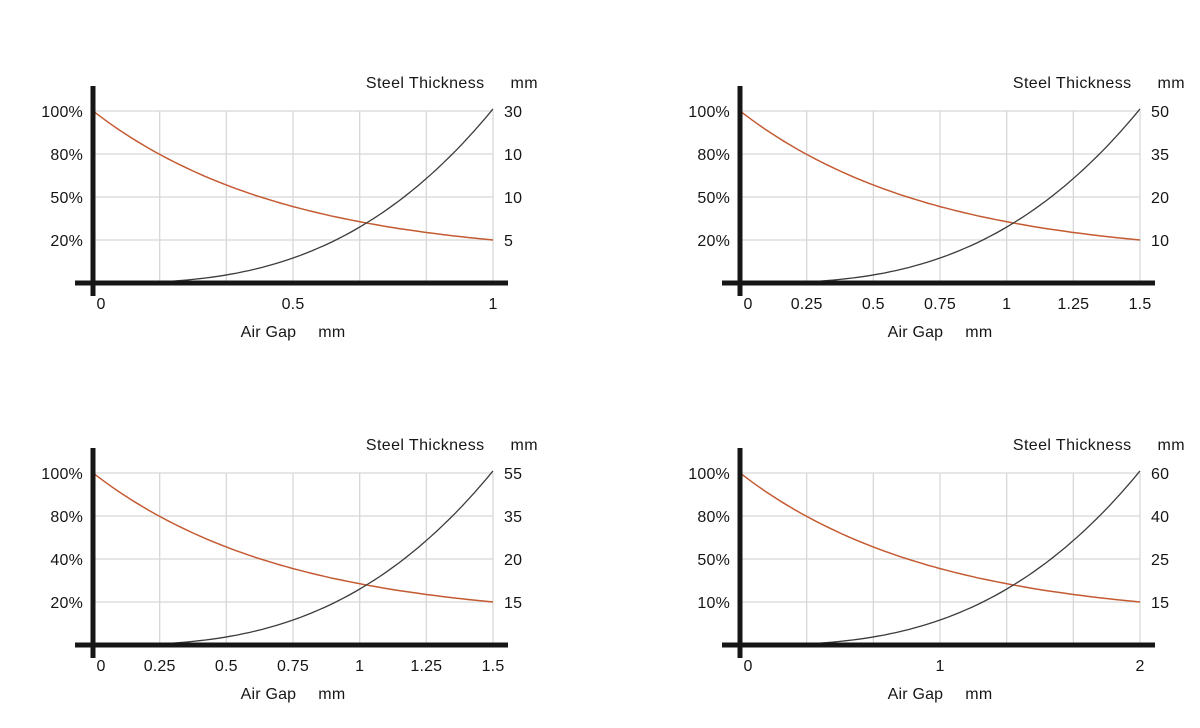 Image resolution: width=1200 pixels, height=728 pixels. Describe the element at coordinates (1160, 474) in the screenshot. I see `right-axis-tick-label: 60` at that location.